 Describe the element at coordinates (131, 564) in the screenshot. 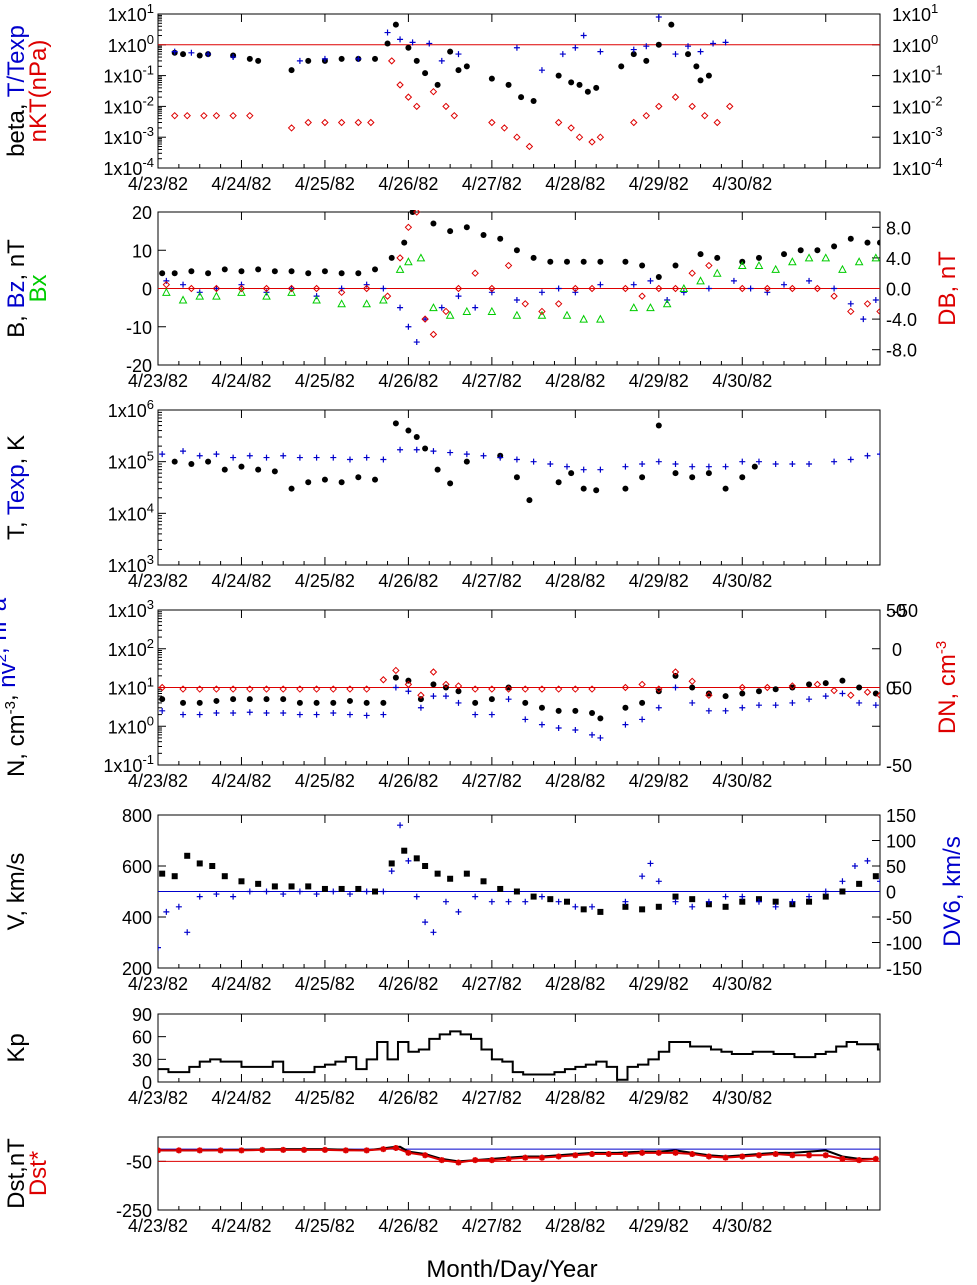

I see `y-tick-label: 1x10³` at that location.